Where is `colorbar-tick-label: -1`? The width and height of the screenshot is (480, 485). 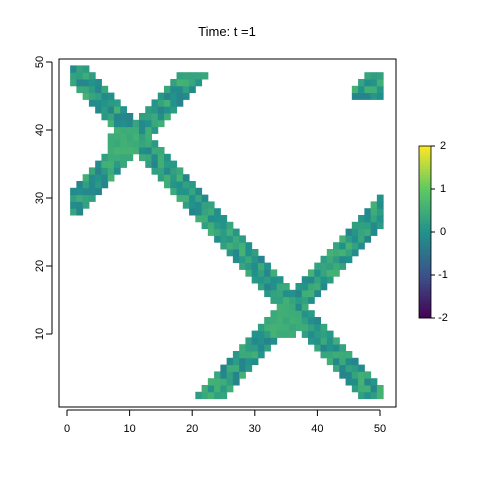 colorbar-tick-label: -1 is located at coordinates (443, 275).